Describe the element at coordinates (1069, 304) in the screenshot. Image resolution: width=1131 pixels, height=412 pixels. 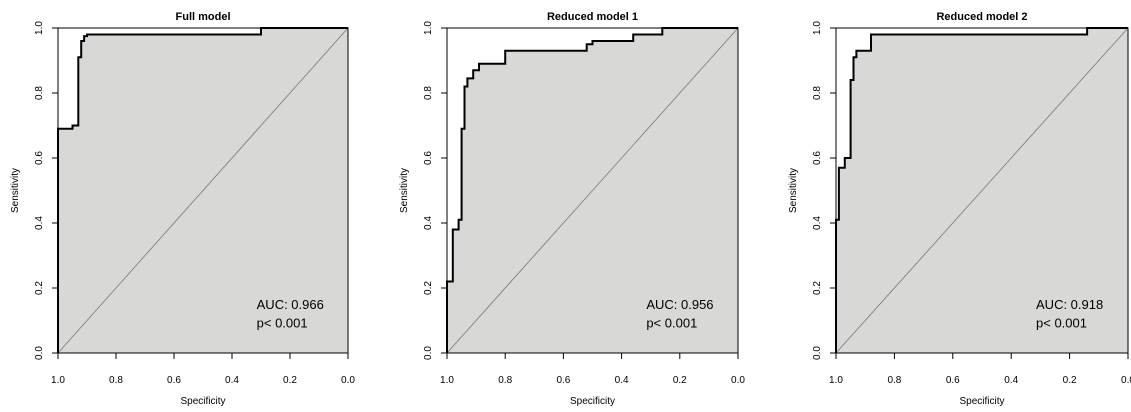
I see `auc-annotation: AUC: 0.918` at that location.